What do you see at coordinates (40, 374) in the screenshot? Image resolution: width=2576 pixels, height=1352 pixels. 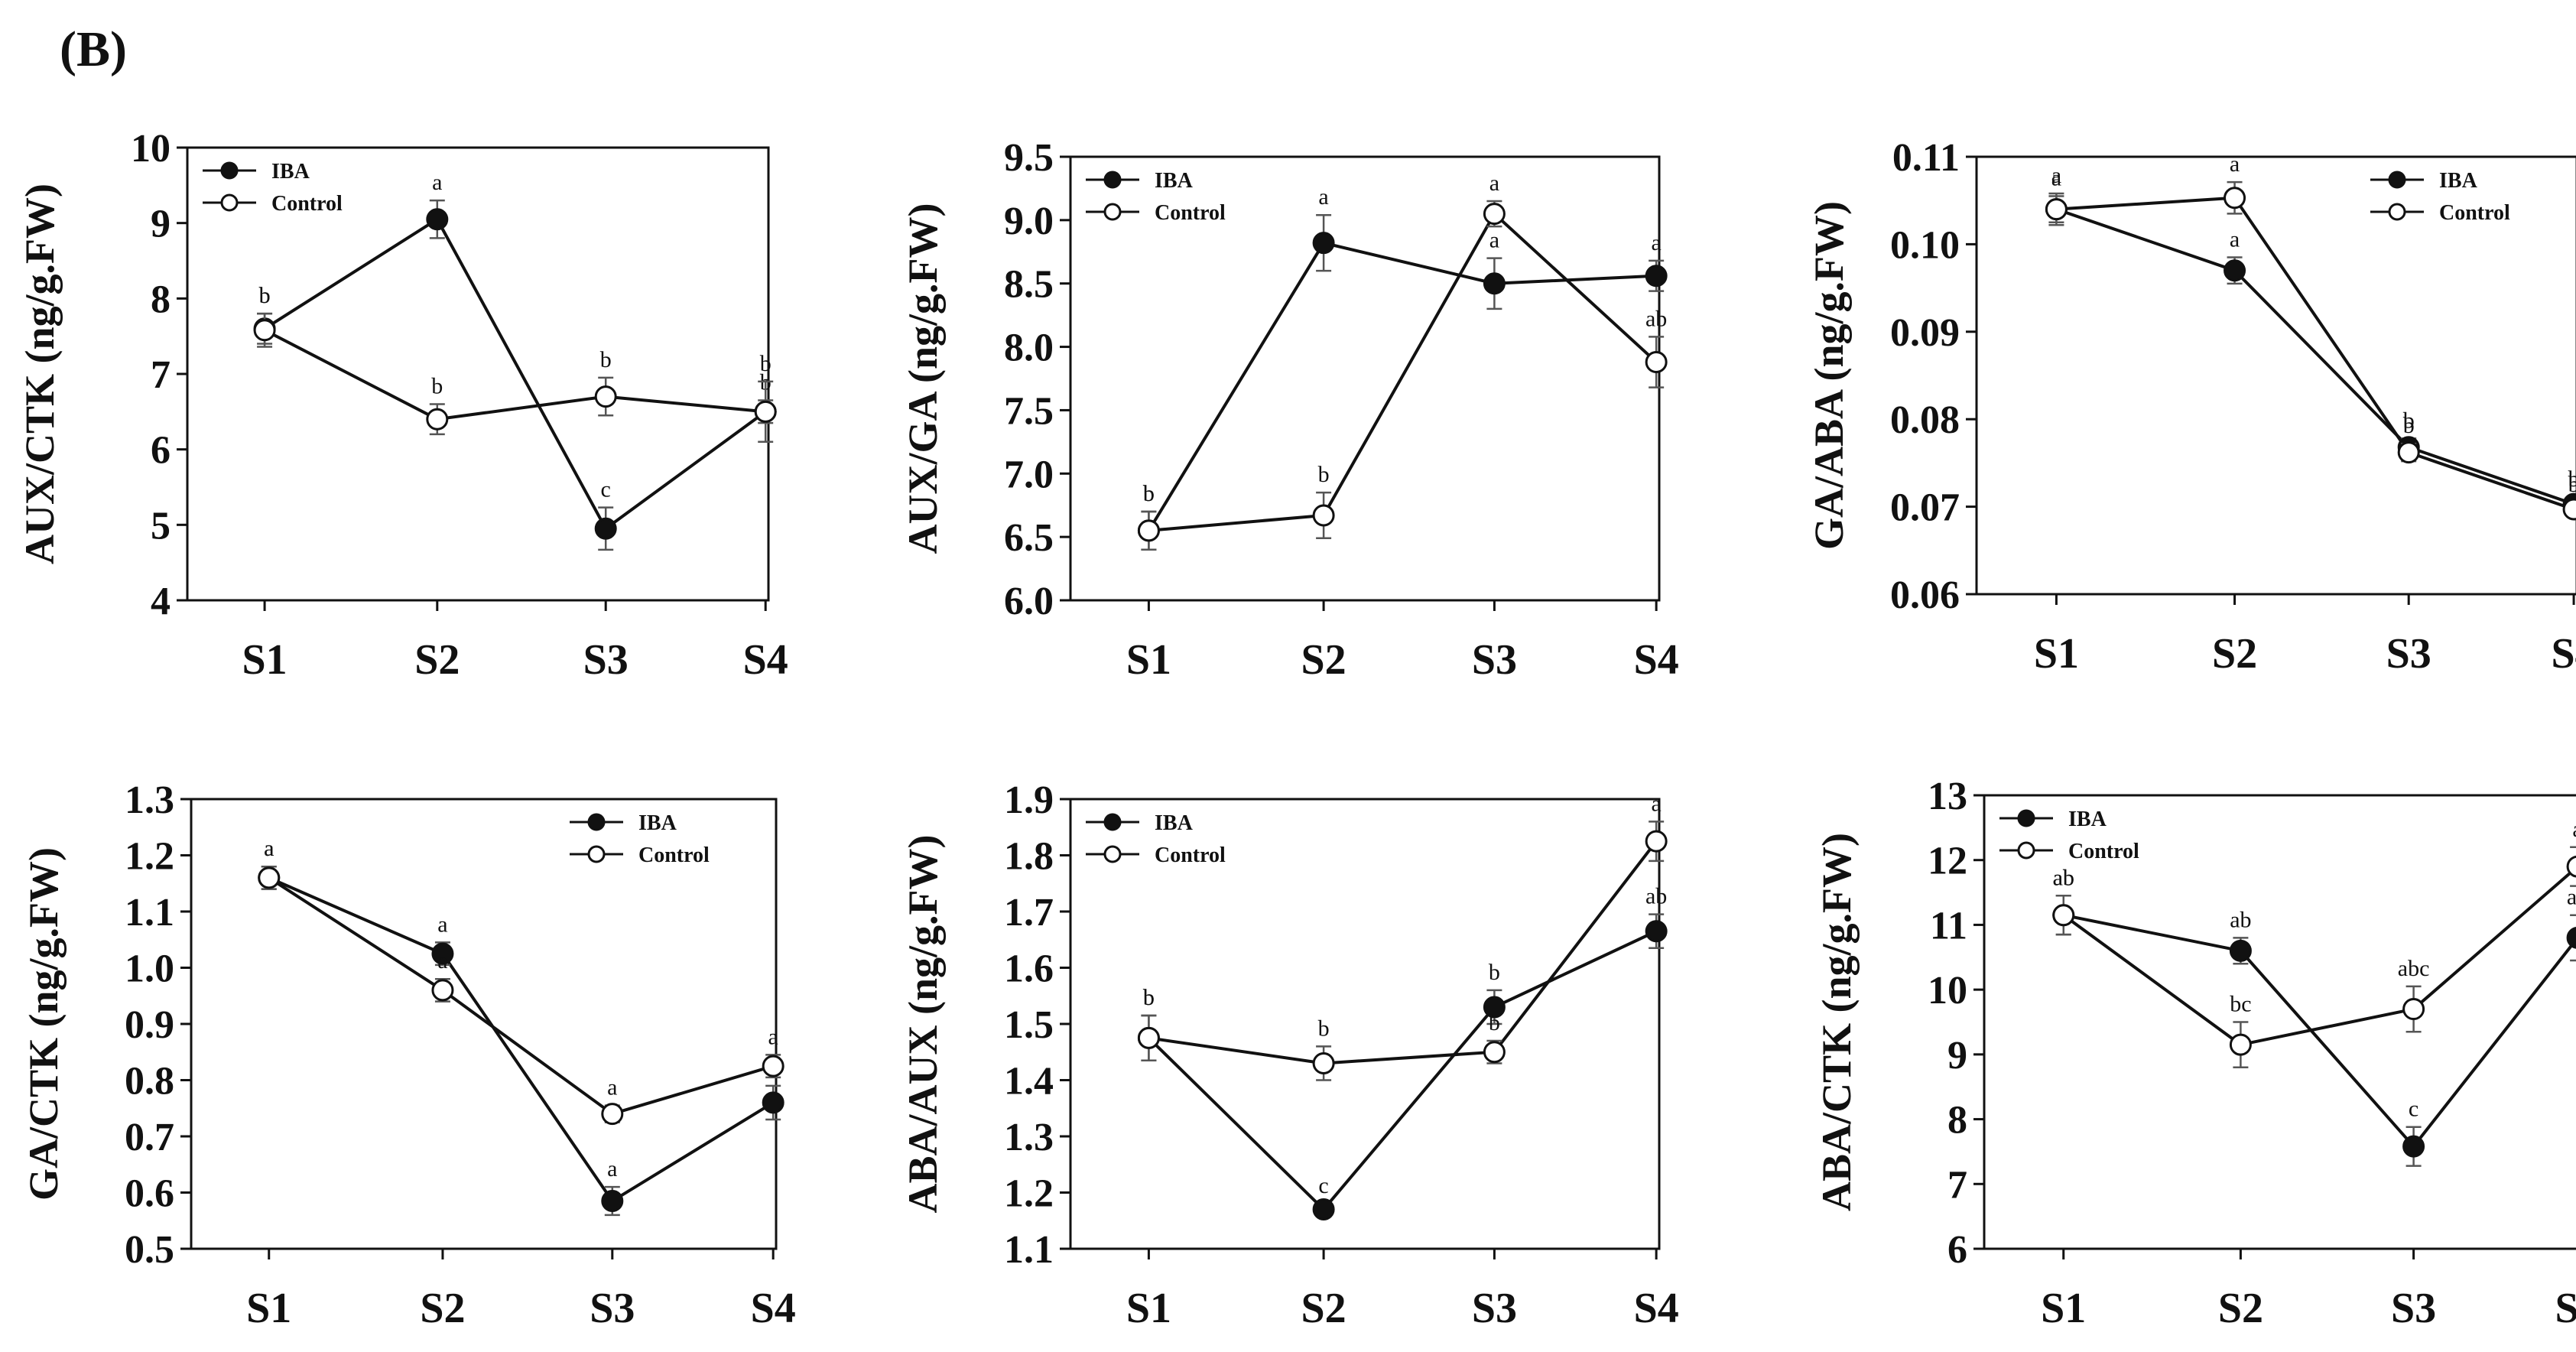 I see `y-axis-label: AUX/CTK (ng/g.FW)` at bounding box center [40, 374].